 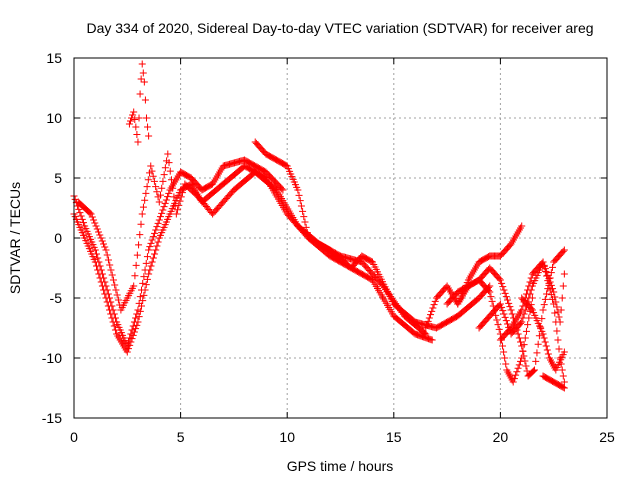 What do you see at coordinates (54, 118) in the screenshot?
I see `y-tick-label: 10` at bounding box center [54, 118].